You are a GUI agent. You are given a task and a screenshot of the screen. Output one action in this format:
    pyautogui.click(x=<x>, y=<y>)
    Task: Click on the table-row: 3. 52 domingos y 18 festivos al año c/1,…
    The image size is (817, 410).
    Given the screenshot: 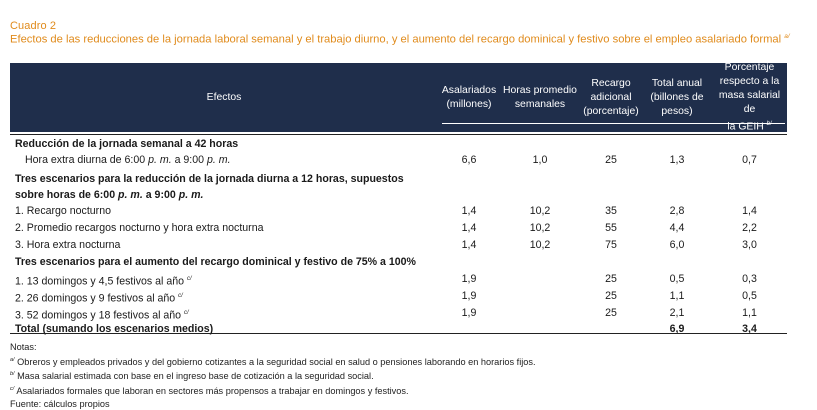 What is the action you would take?
    pyautogui.click(x=398, y=313)
    